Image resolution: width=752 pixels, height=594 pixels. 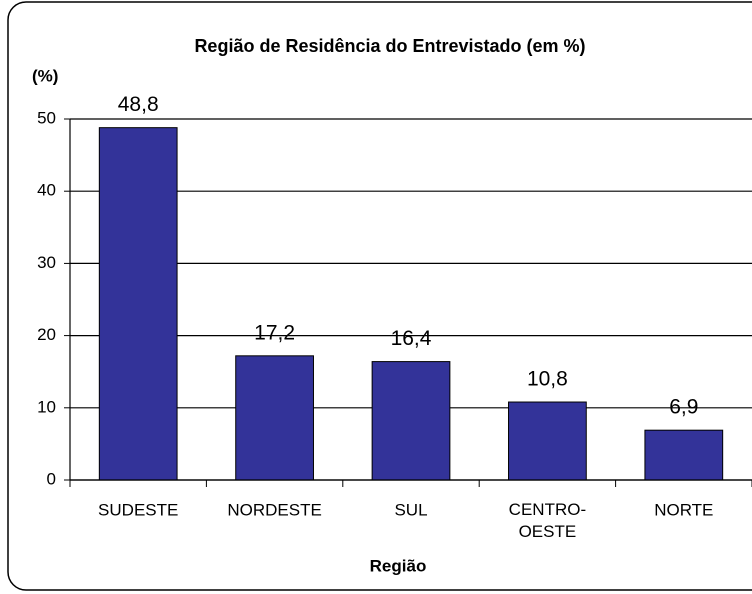 What do you see at coordinates (547, 379) in the screenshot?
I see `value-label: 10,8` at bounding box center [547, 379].